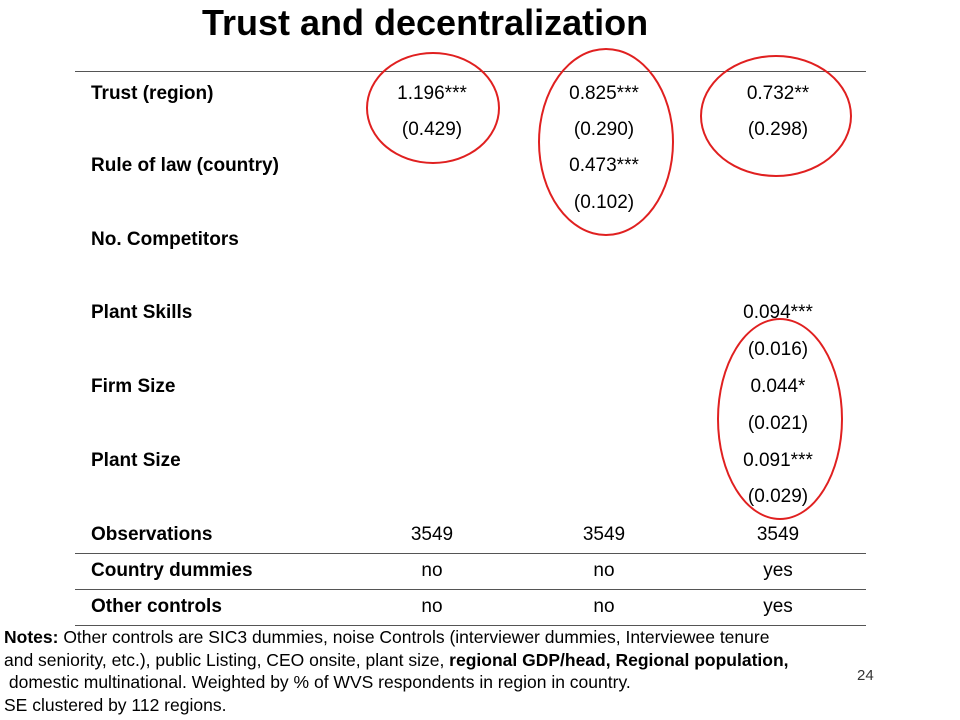 This screenshot has width=960, height=720. I want to click on cell-observations-col2: 3549, so click(604, 534).